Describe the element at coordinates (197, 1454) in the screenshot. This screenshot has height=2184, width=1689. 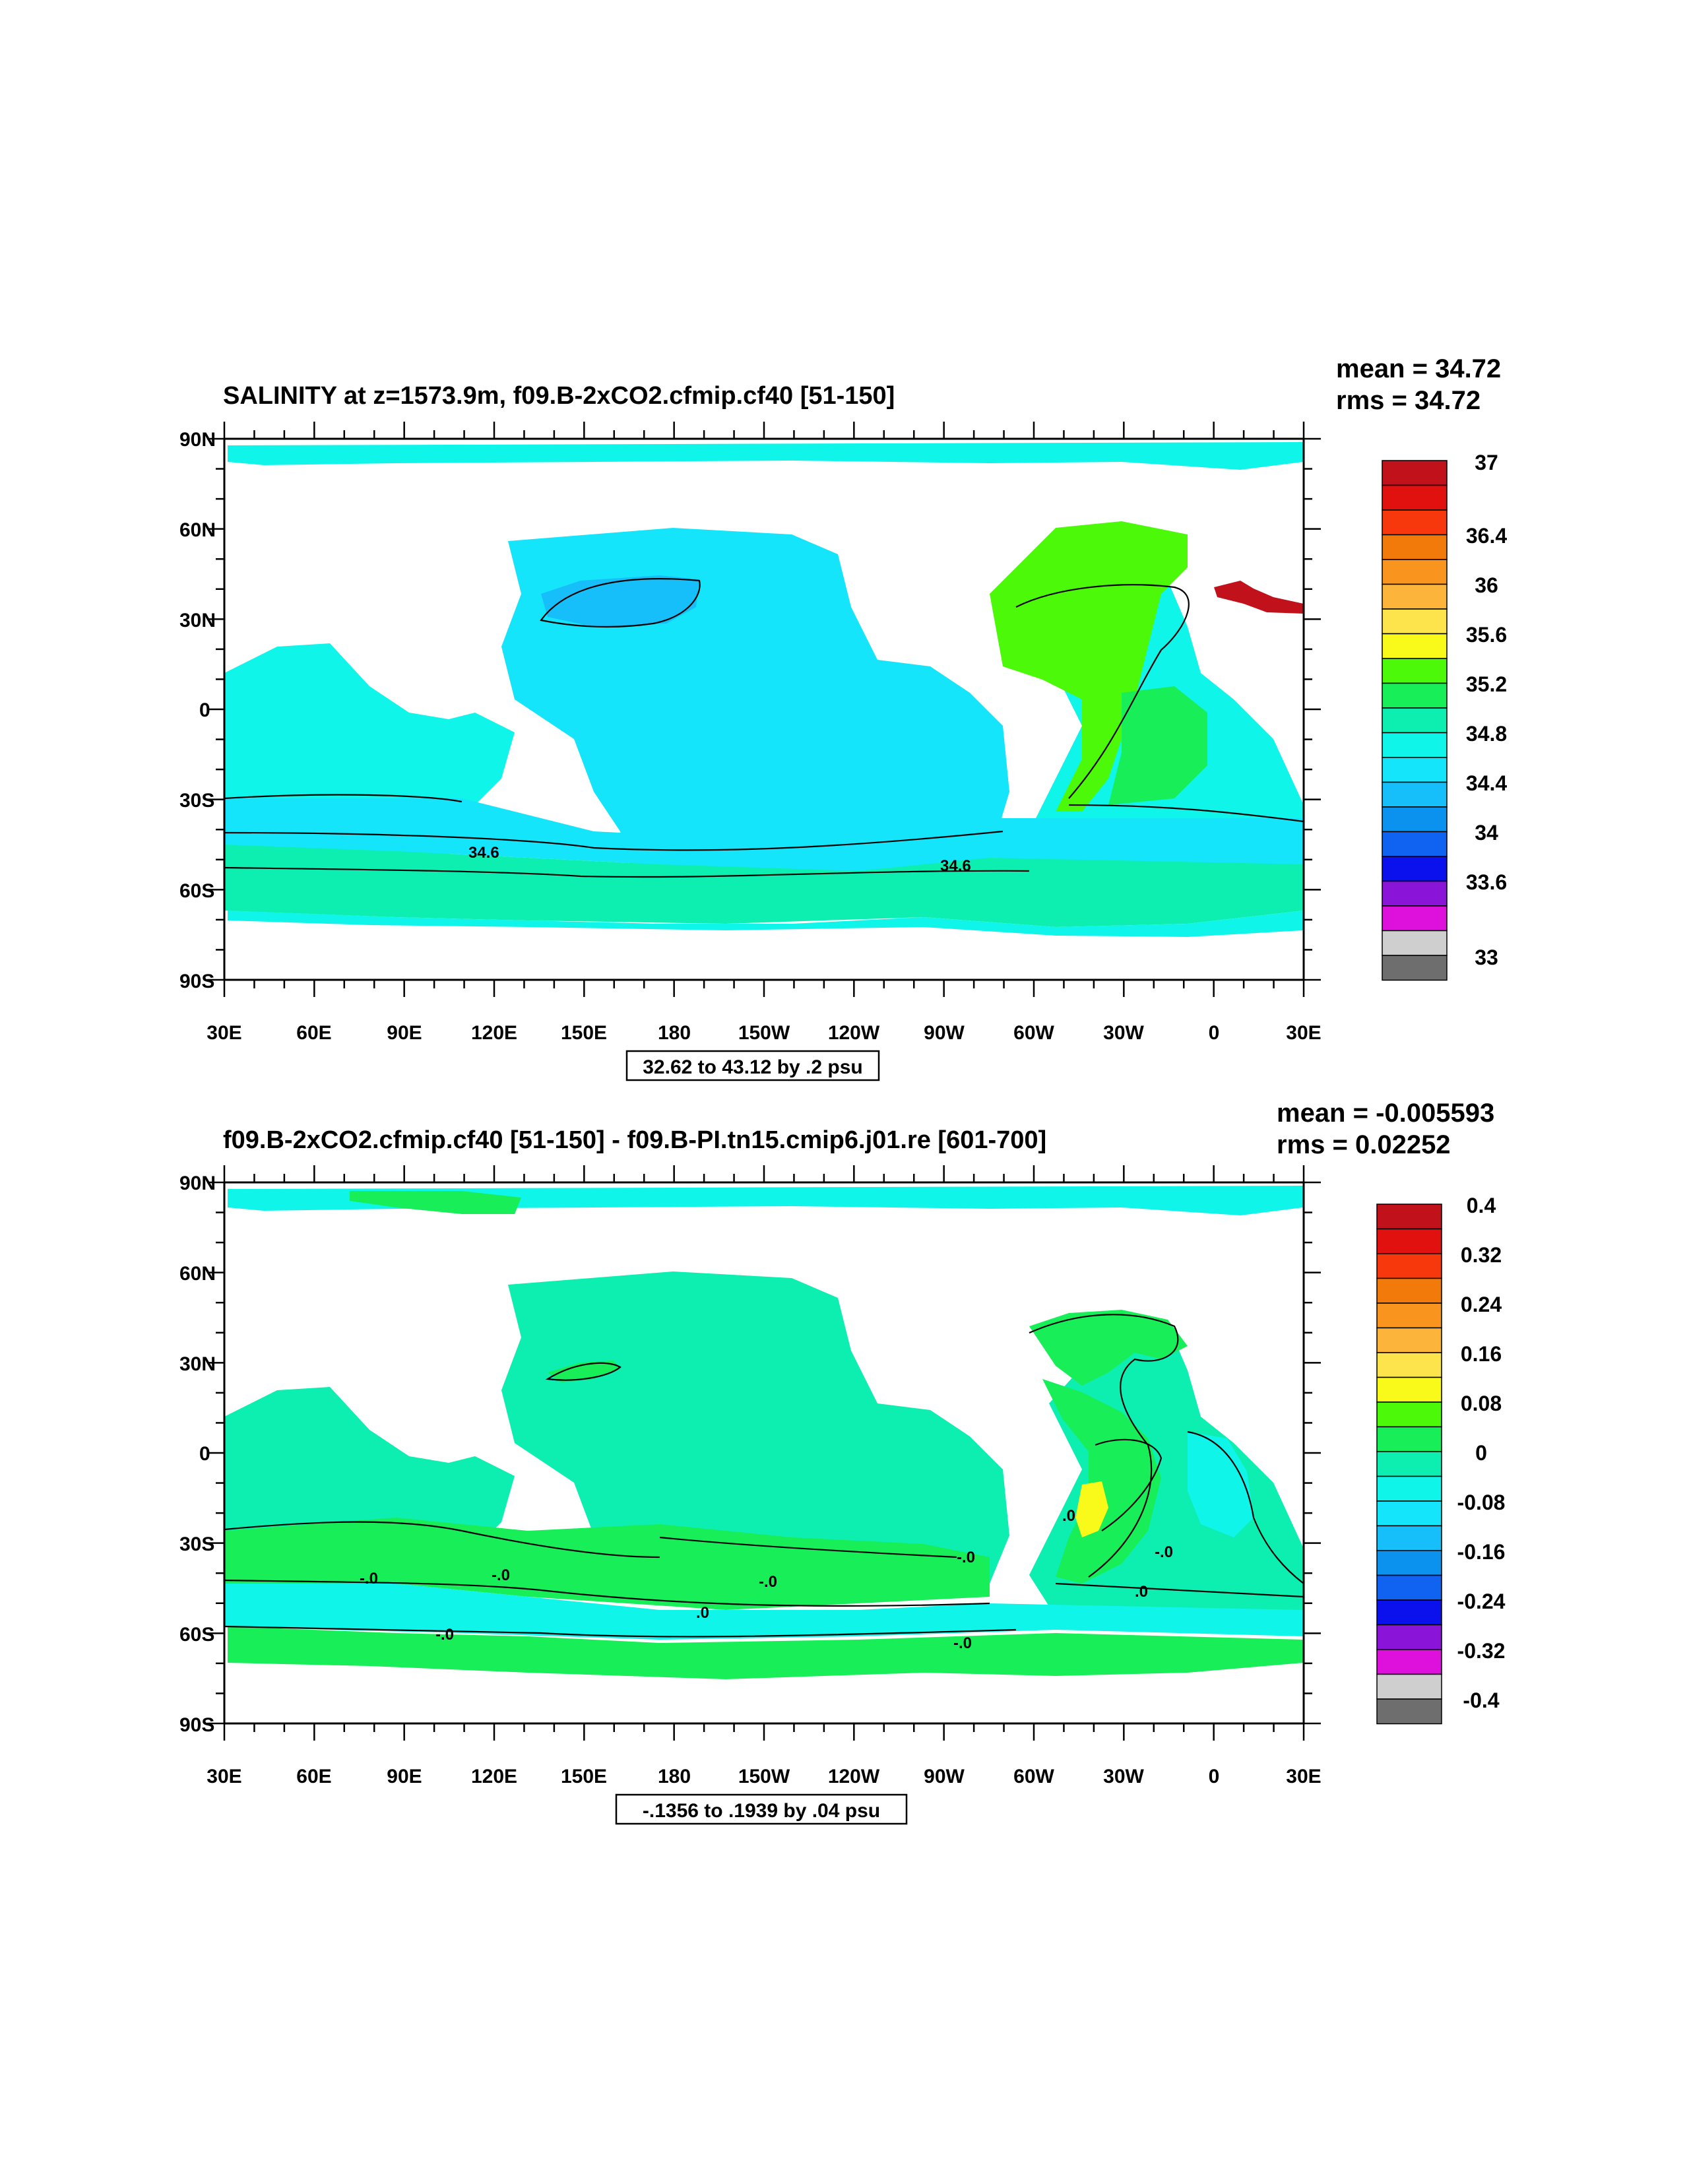
I see `bottom-lat-labels: 90N 60N 30N 0 30S 60S 90S` at that location.